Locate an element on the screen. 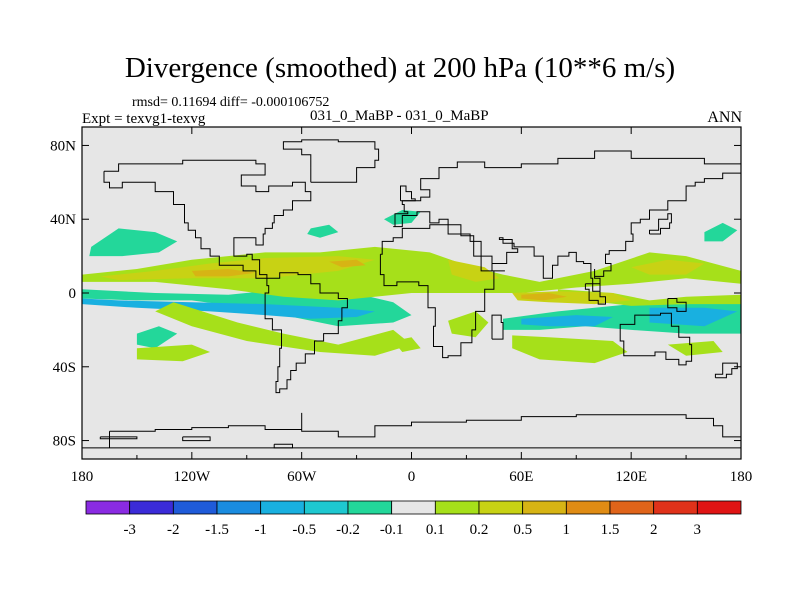 This screenshot has height=600, width=800. colorbar-label: -0.1 is located at coordinates (392, 530).